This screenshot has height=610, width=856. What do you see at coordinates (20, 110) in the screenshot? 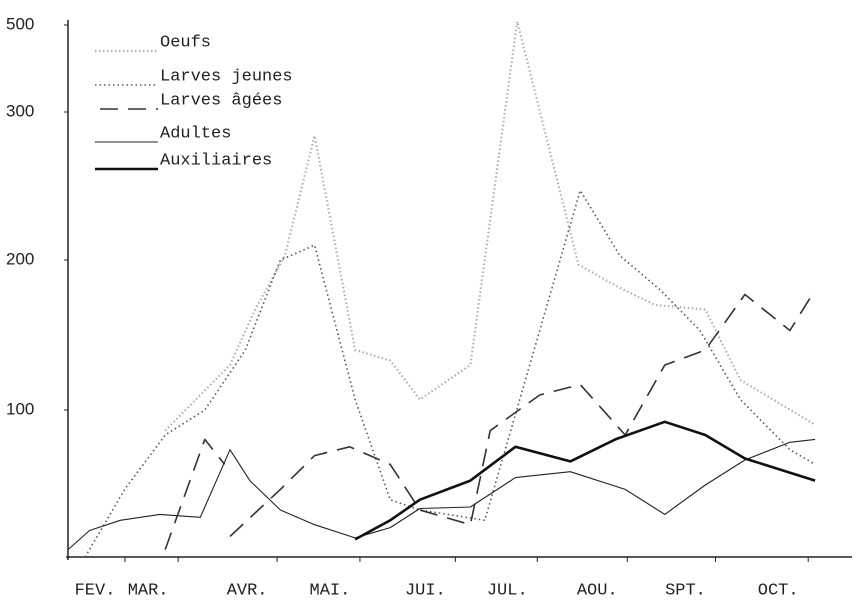
I see `y-tick-label: 300` at bounding box center [20, 110].